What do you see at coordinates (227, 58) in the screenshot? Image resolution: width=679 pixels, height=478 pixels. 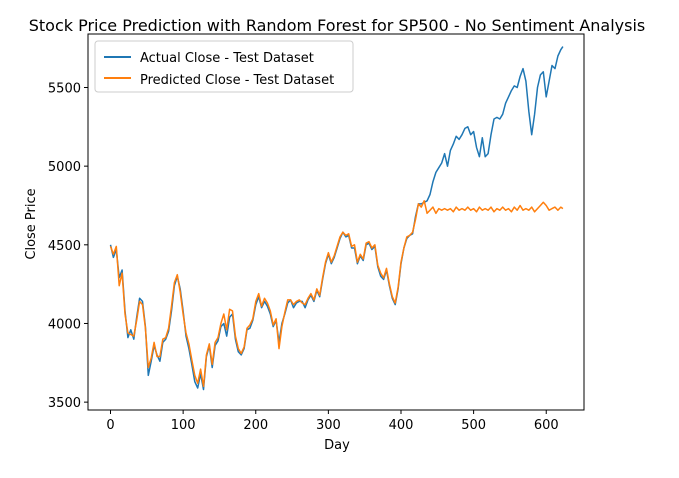 I see `legend-label-actual: Actual Close - Test Dataset` at bounding box center [227, 58].